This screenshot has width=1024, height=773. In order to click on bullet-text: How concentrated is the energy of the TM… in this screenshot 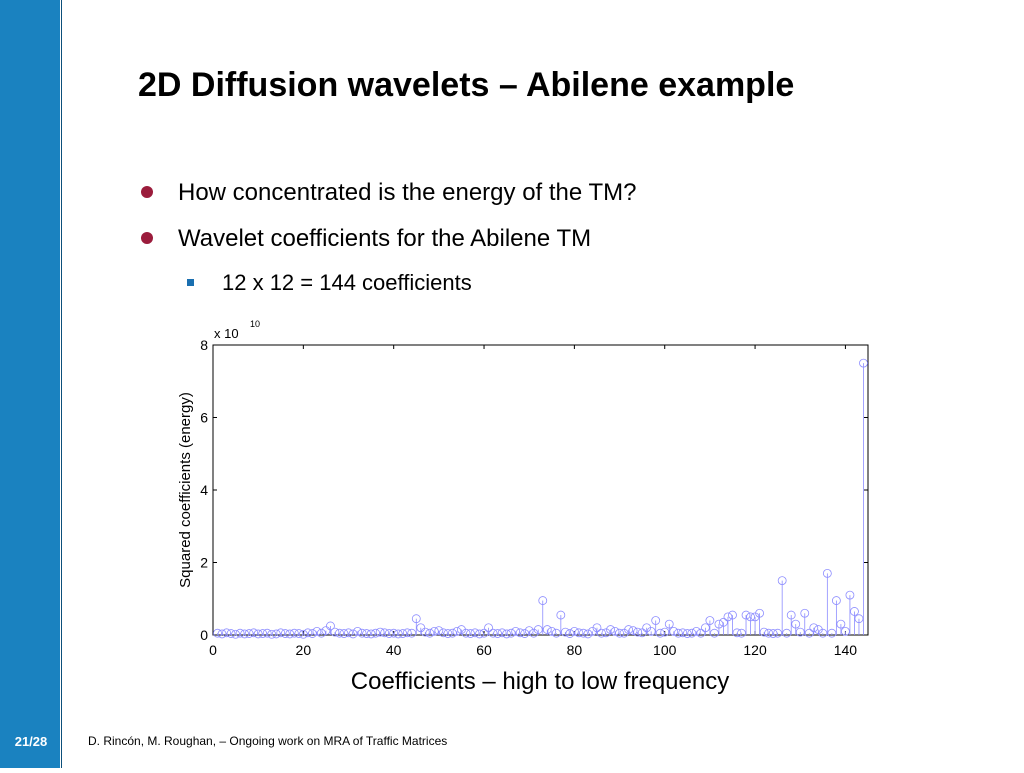, I will do `click(407, 192)`.